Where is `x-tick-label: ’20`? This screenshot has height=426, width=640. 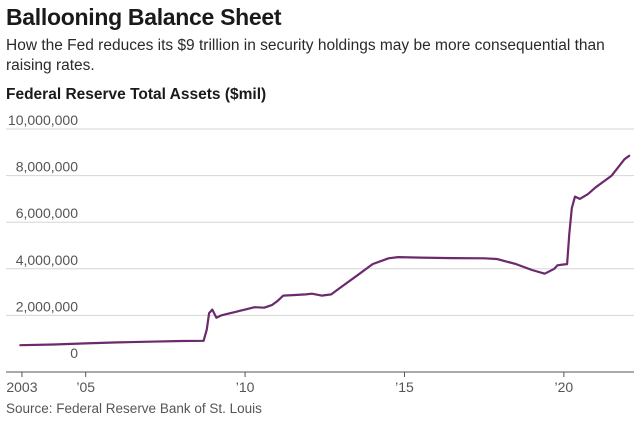
x-tick-label: ’20 is located at coordinates (564, 387).